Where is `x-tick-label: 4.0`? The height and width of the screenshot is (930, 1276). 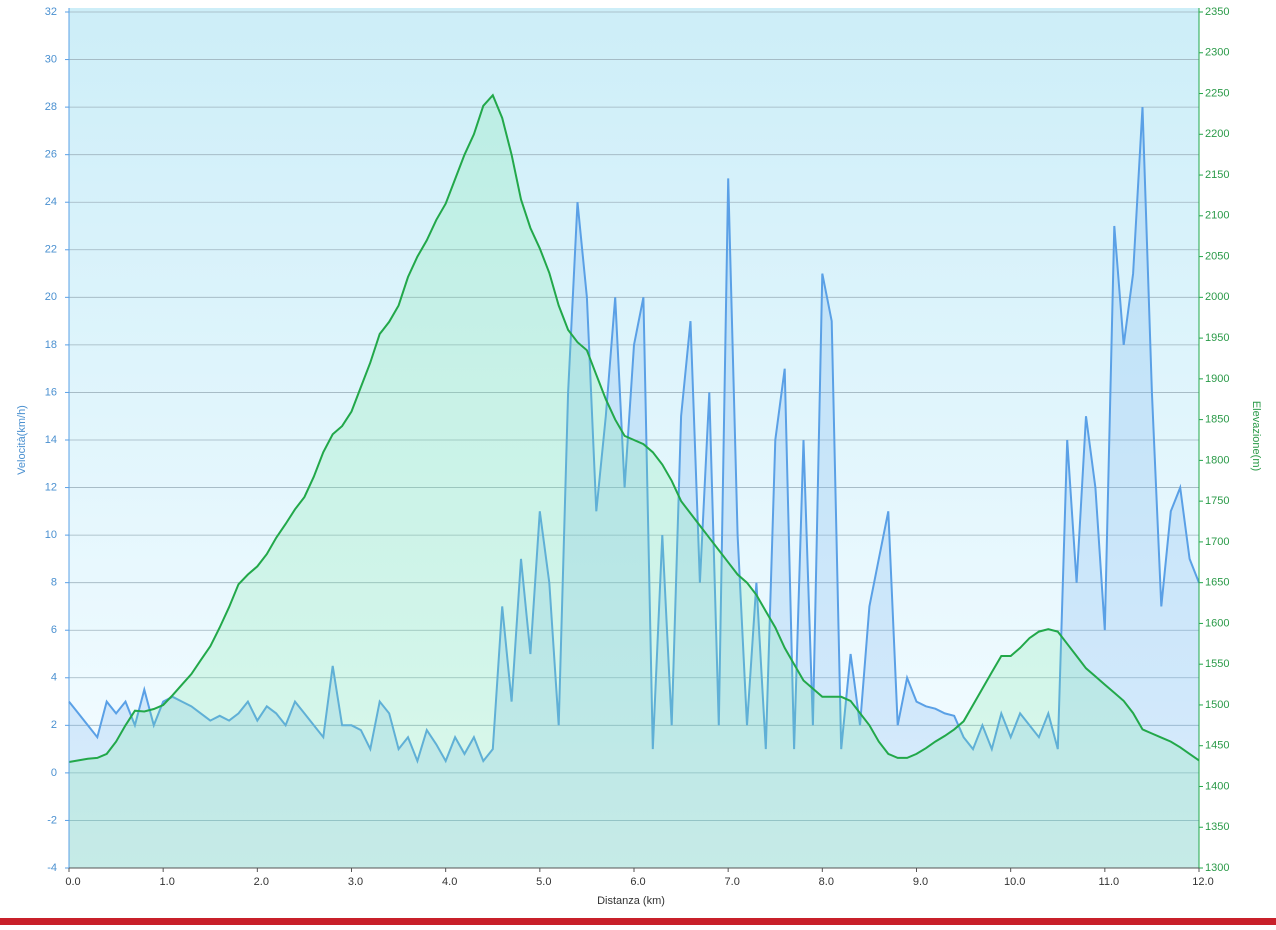 x-tick-label: 4.0 is located at coordinates (449, 882).